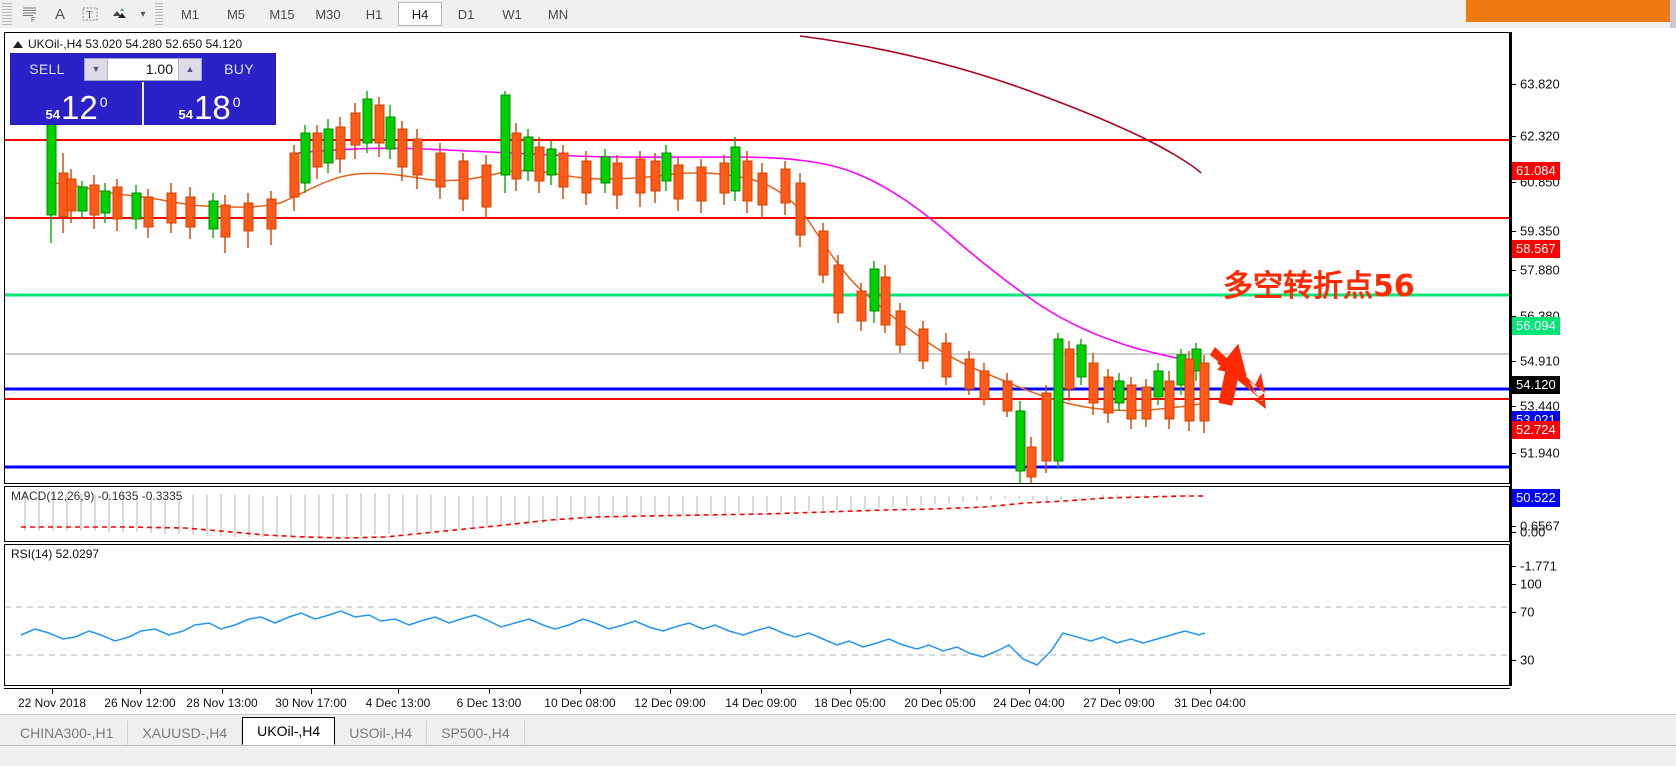  Describe the element at coordinates (59, 14) in the screenshot. I see `text-tool-icon: A` at that location.